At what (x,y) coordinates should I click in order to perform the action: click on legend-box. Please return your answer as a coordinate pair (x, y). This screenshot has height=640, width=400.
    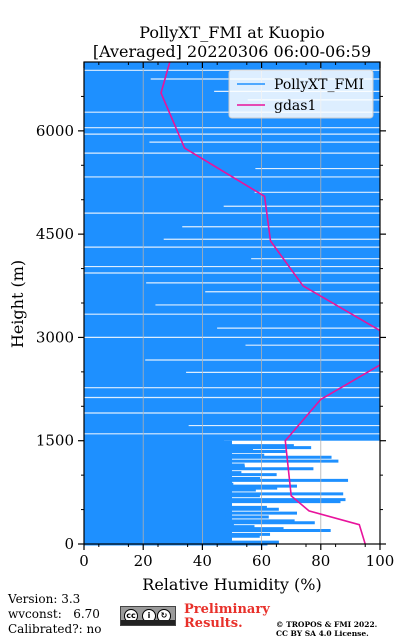
    Looking at the image, I should click on (301, 94).